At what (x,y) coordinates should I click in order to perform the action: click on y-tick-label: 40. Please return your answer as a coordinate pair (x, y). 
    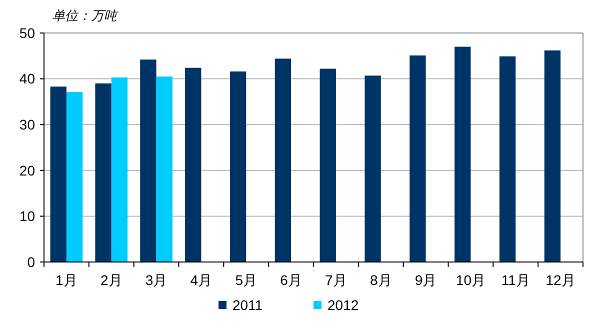
    Looking at the image, I should click on (27, 78).